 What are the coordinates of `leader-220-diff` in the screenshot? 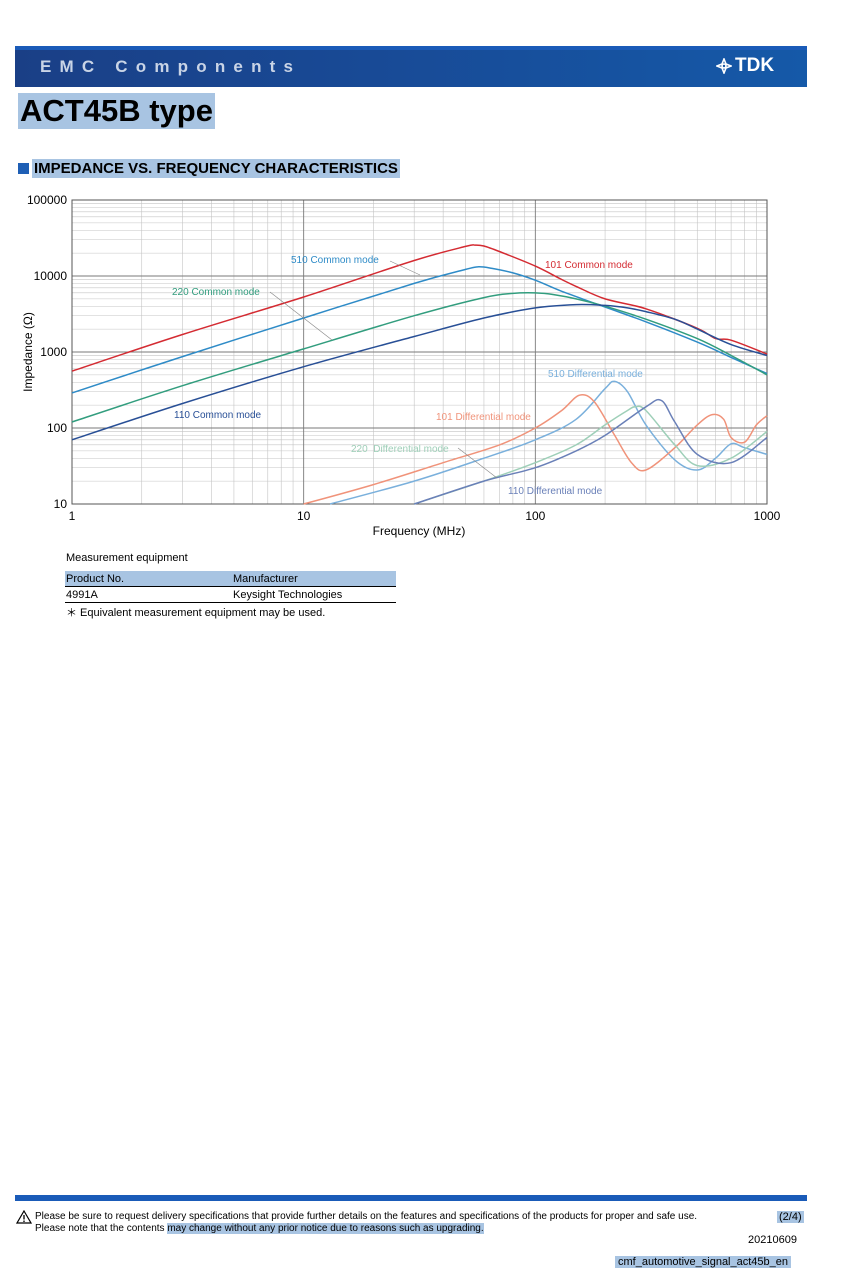 It's located at (477, 463).